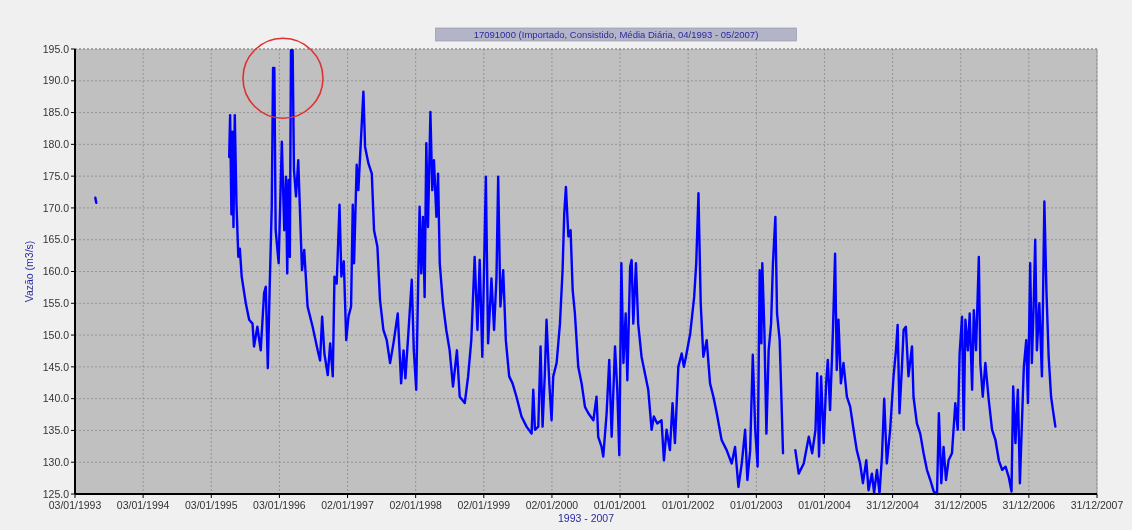  What do you see at coordinates (56, 144) in the screenshot?
I see `y-tick-label: 180.0` at bounding box center [56, 144].